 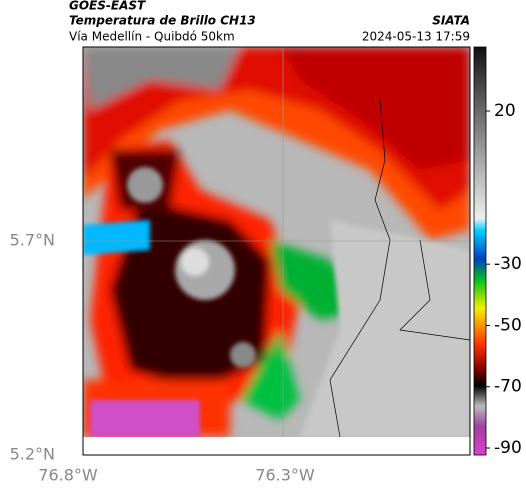 I want to click on colorbar-tick-label: -70, so click(x=508, y=387).